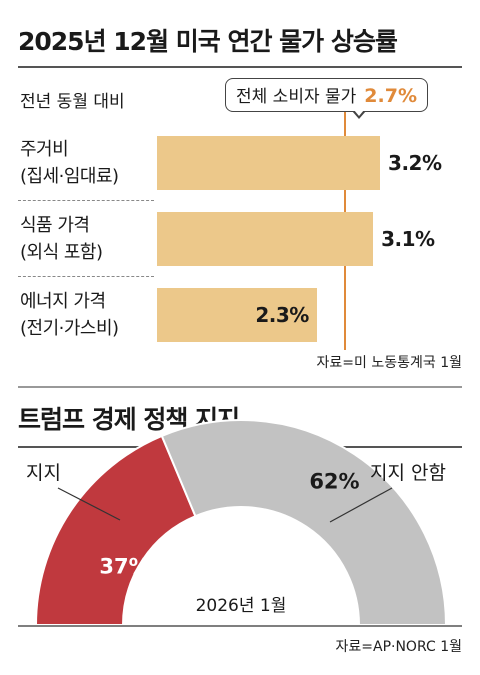 This screenshot has height=675, width=480. I want to click on category-label-1: 식품 가격 (외식 포함), so click(61, 239).